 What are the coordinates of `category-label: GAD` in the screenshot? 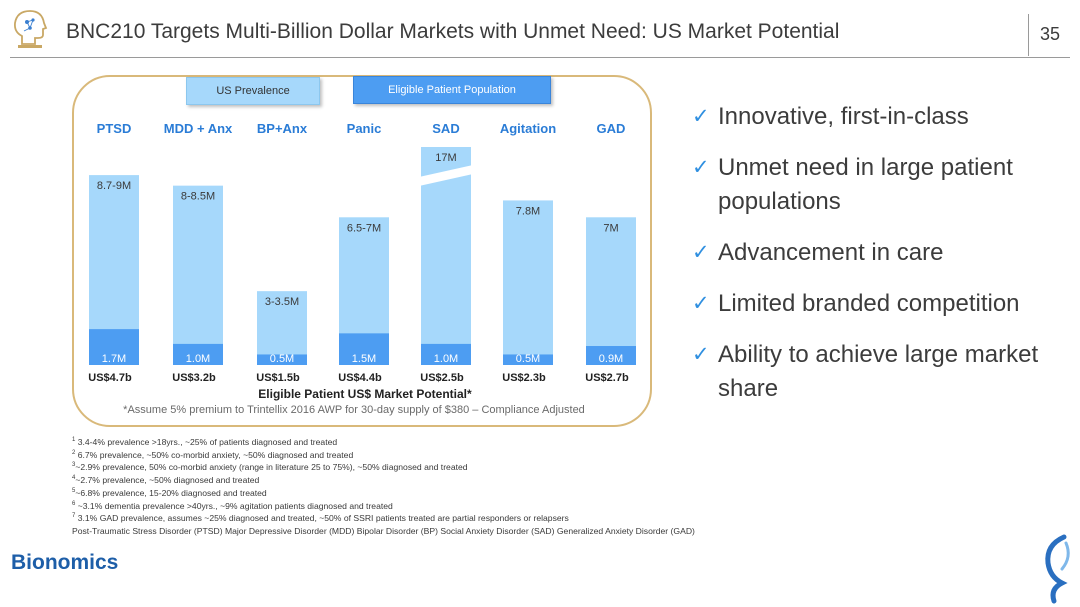 It's located at (611, 128).